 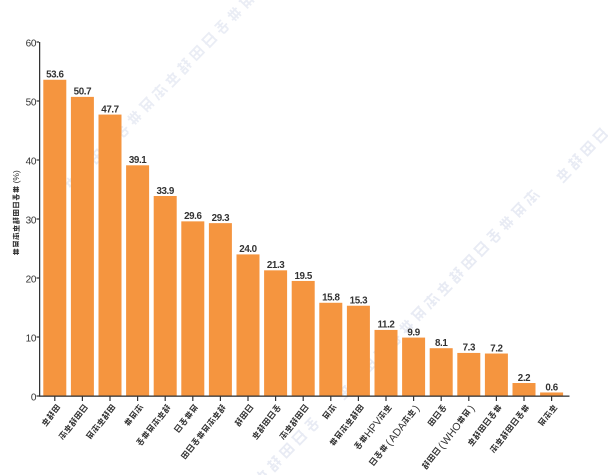 I want to click on svg-text: 53.6, so click(x=55, y=75).